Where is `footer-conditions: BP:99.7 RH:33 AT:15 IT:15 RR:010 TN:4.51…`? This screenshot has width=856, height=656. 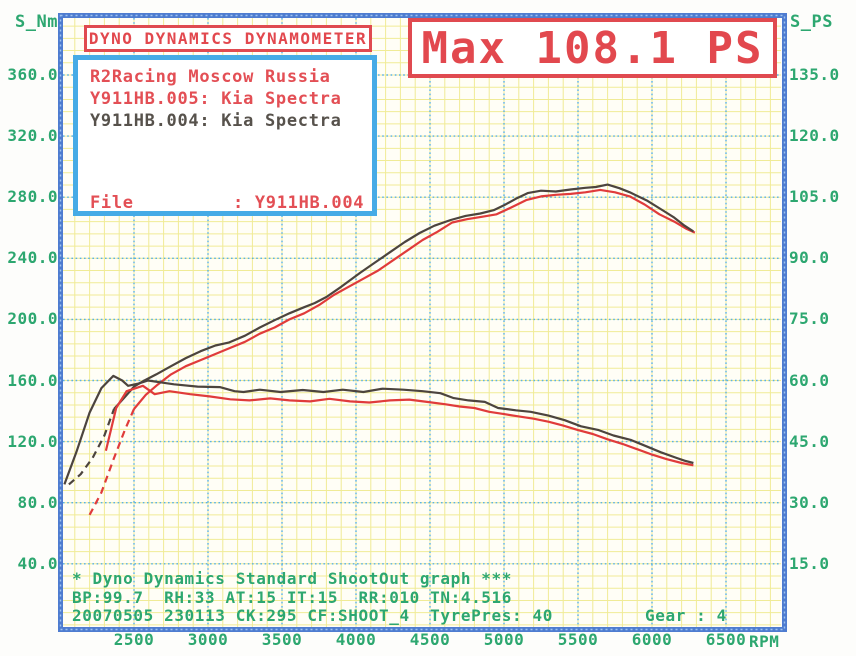 footer-conditions: BP:99.7 RH:33 AT:15 IT:15 RR:010 TN:4.51… is located at coordinates (292, 597).